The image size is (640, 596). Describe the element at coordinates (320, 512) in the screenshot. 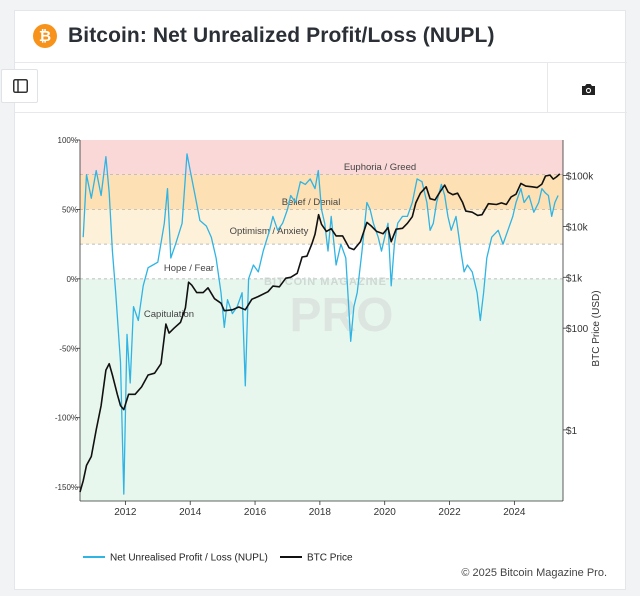

I see `x-tick-label: 2018` at that location.